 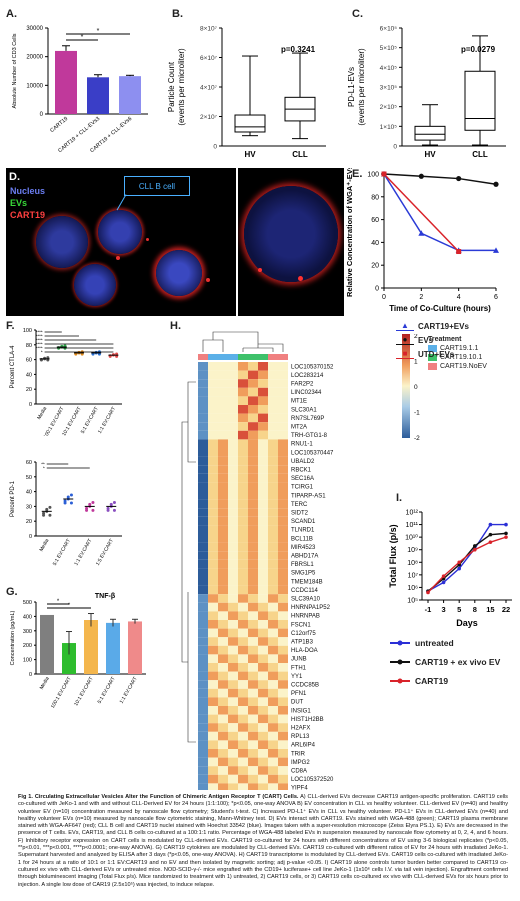 What do you see at coordinates (375, 266) in the screenshot?
I see `y-tick-label: 20` at bounding box center [375, 266].